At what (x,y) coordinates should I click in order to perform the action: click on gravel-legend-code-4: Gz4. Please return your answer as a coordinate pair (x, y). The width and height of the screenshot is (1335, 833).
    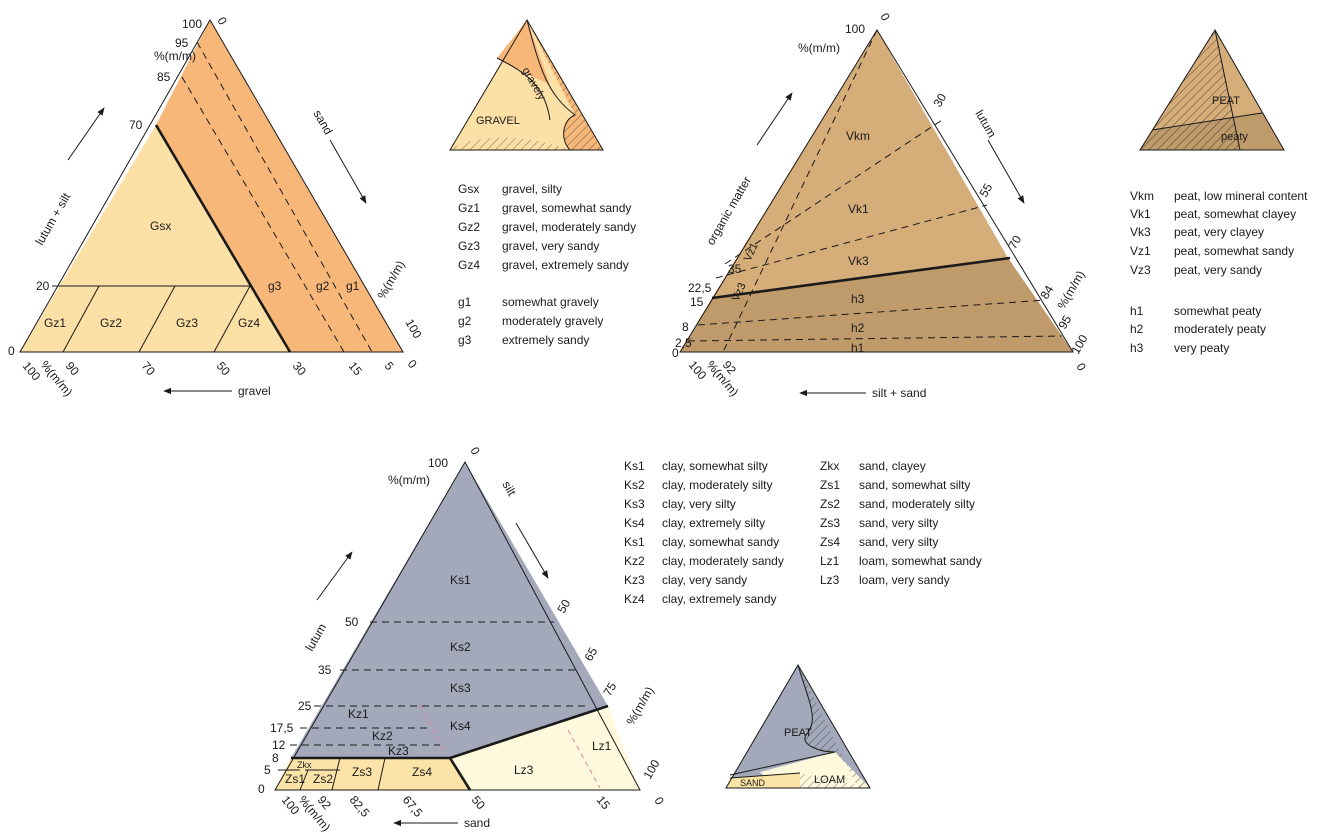
    Looking at the image, I should click on (469, 265).